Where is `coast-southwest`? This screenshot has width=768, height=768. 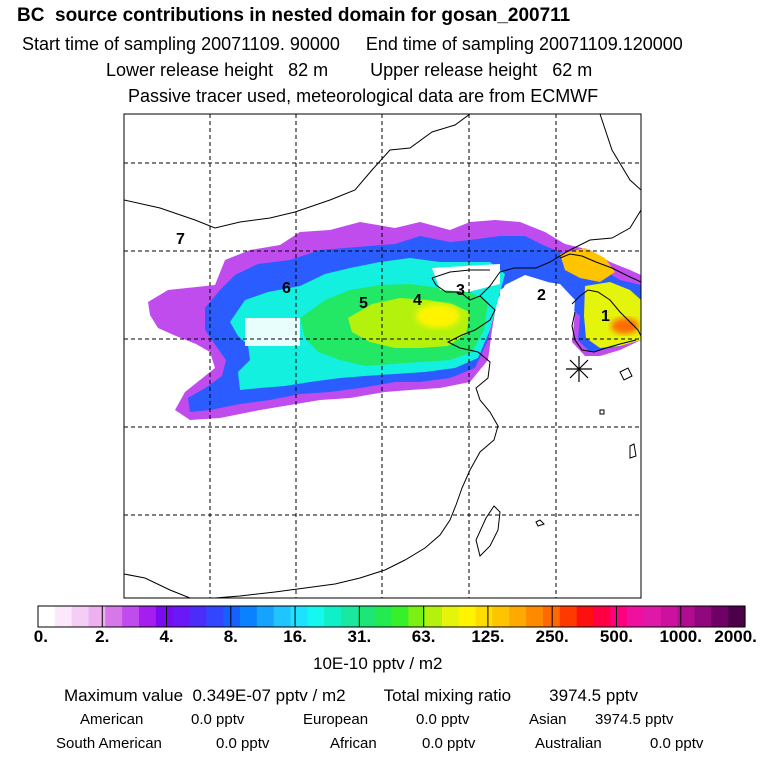 coast-southwest is located at coordinates (157, 585).